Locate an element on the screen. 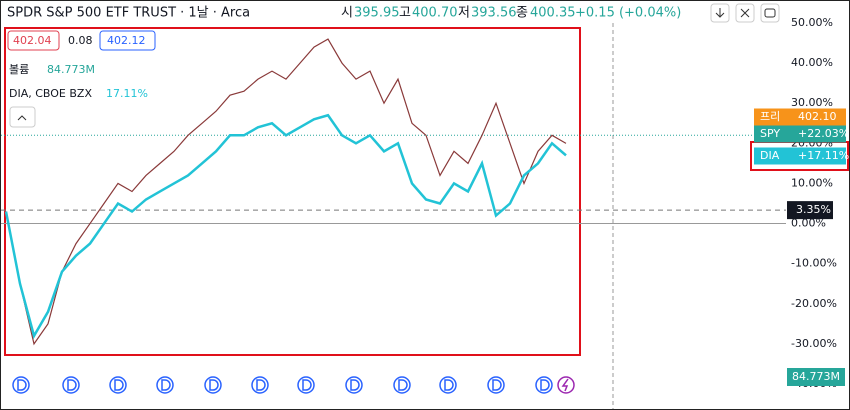 Image resolution: width=850 pixels, height=410 pixels. ask-box is located at coordinates (127, 40).